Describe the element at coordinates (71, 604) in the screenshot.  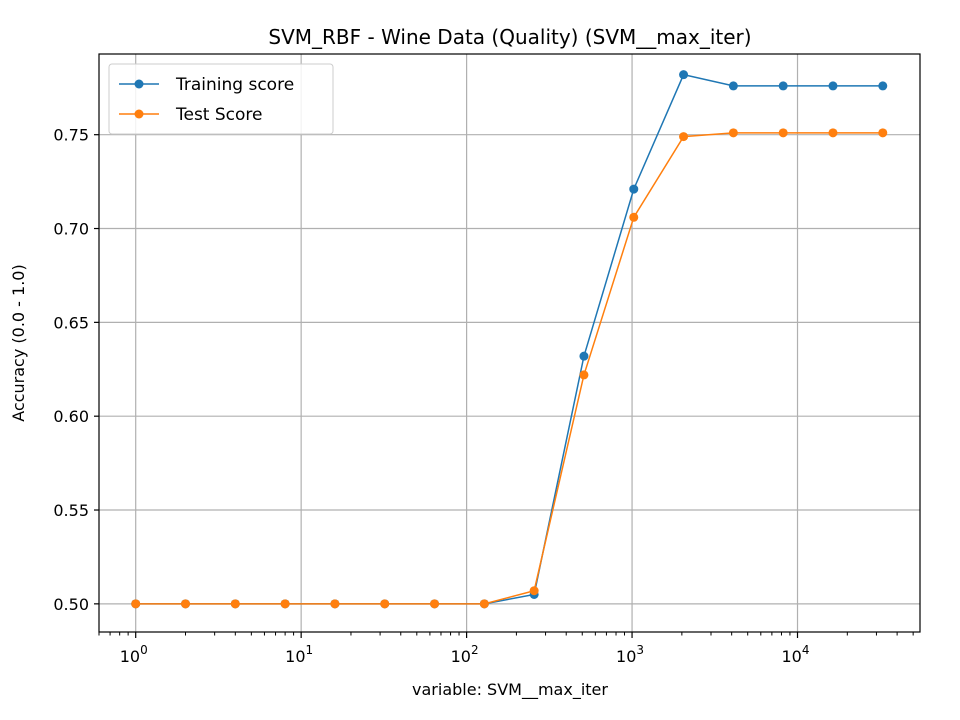
I see `y-tick-label: 0.50` at that location.